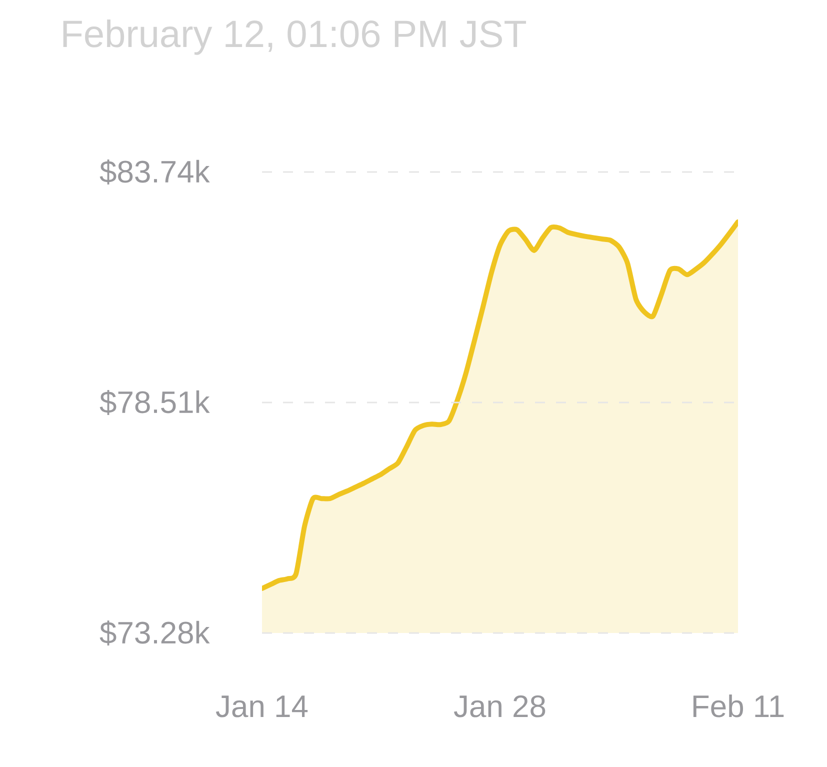  I want to click on y-tick-label: $83.74k, so click(155, 172).